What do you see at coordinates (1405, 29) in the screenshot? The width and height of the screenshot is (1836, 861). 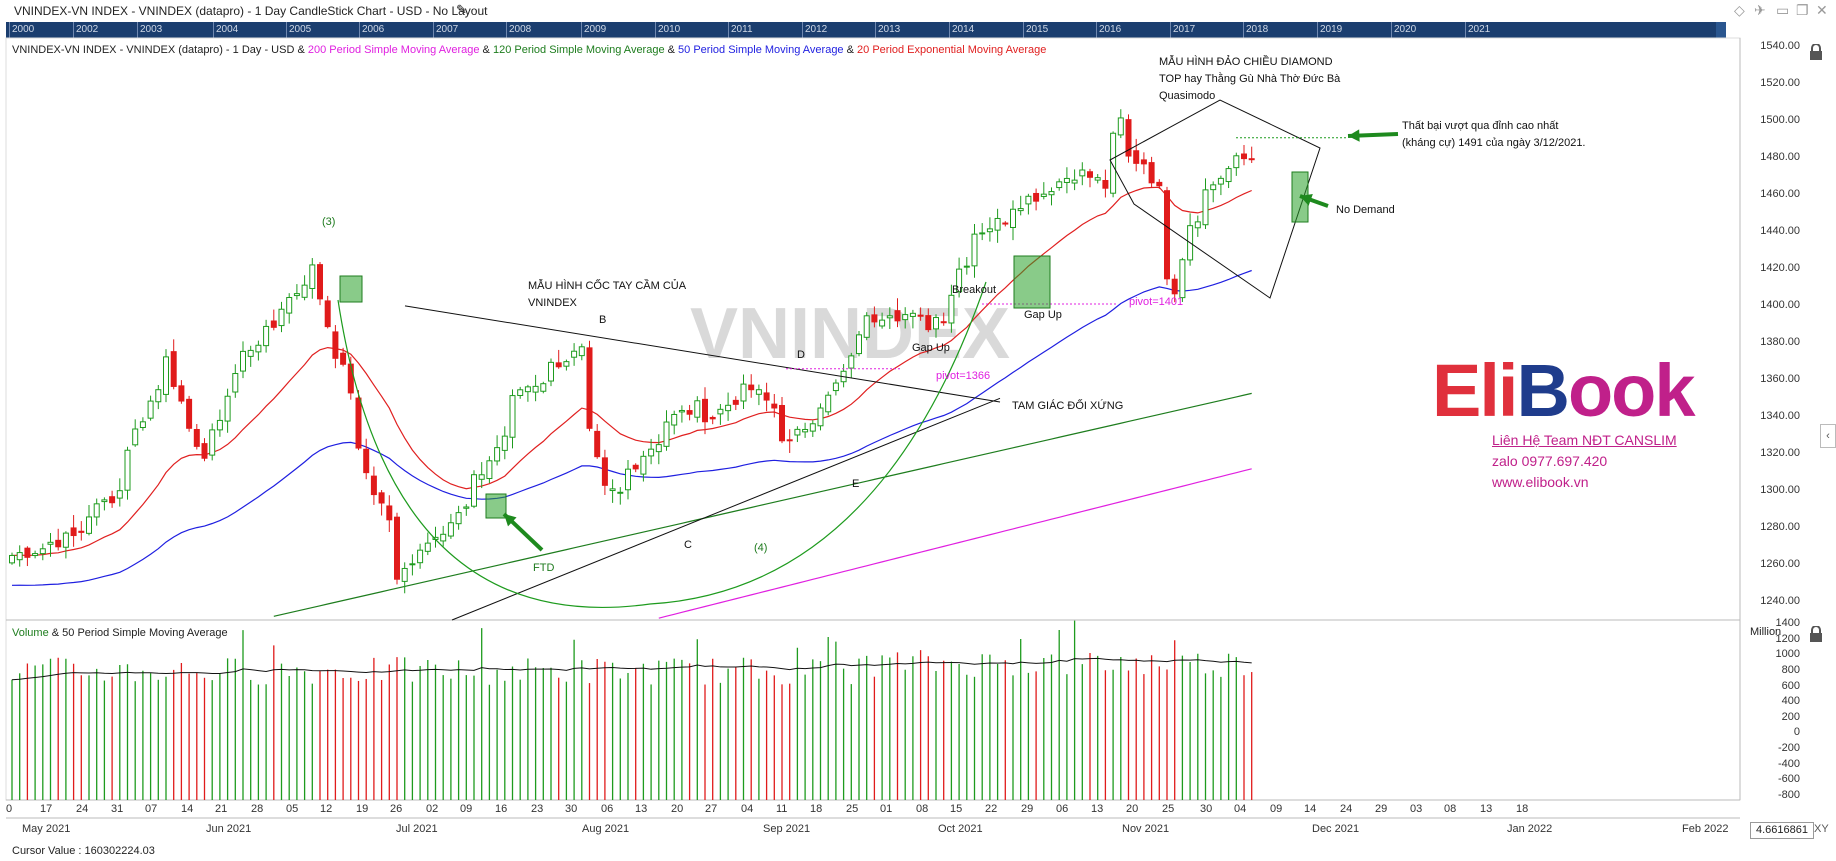 I see `overview-year-2020: 2020` at bounding box center [1405, 29].